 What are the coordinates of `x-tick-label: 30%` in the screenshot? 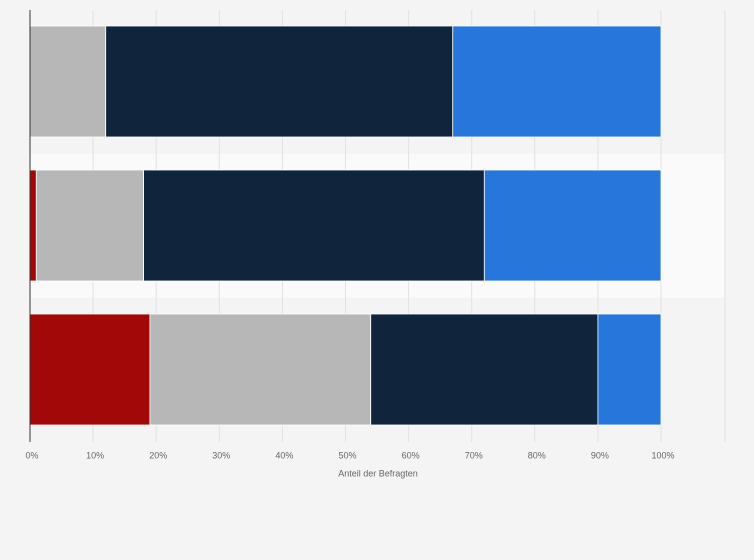 It's located at (221, 455).